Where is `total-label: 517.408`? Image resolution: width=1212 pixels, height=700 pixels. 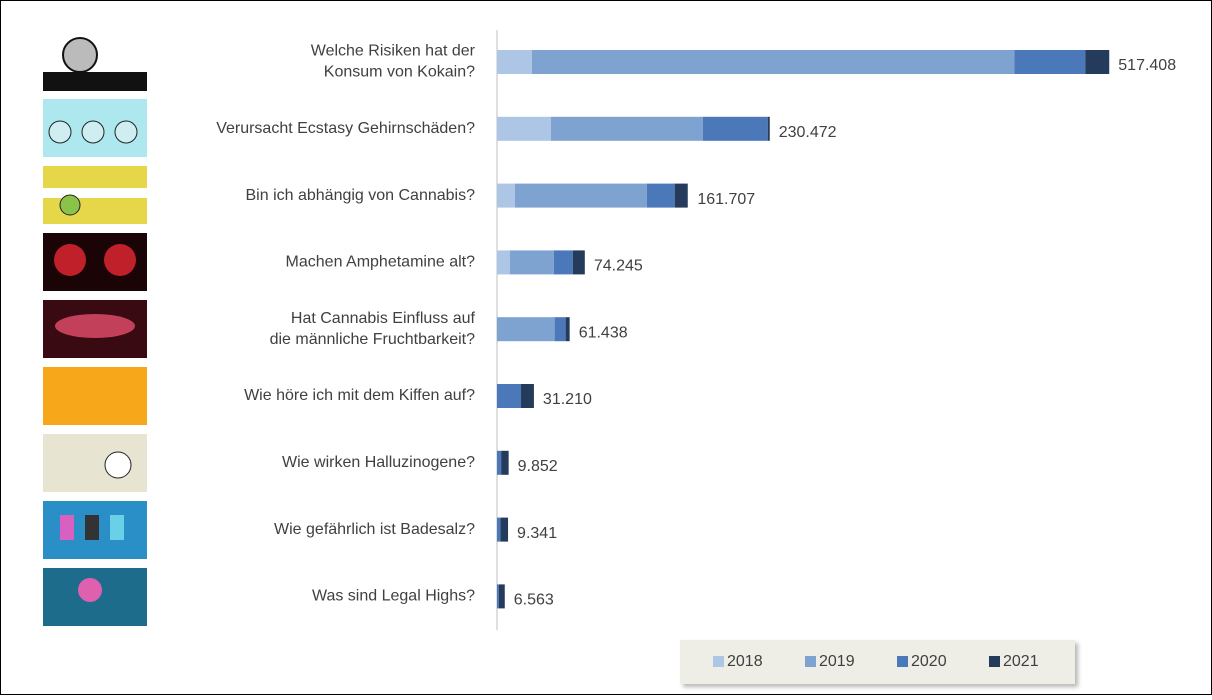
total-label: 517.408 is located at coordinates (1147, 65).